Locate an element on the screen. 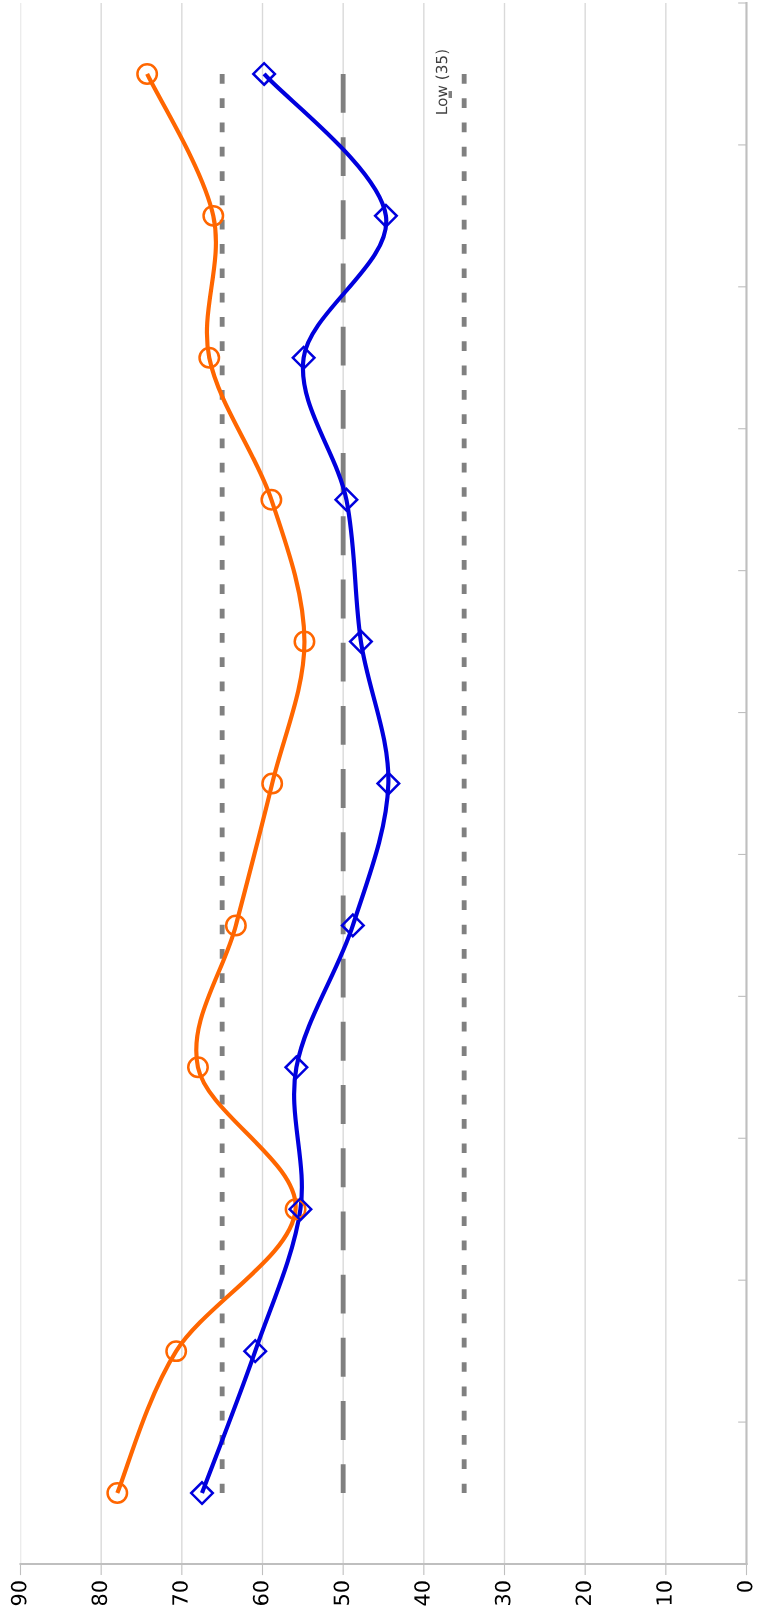 This screenshot has width=759, height=1615. x-tick-label: 40 is located at coordinates (422, 1593).